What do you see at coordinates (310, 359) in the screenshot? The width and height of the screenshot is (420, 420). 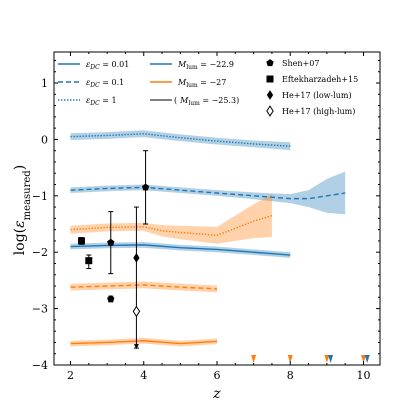 I see `redshift-arrows` at bounding box center [310, 359].